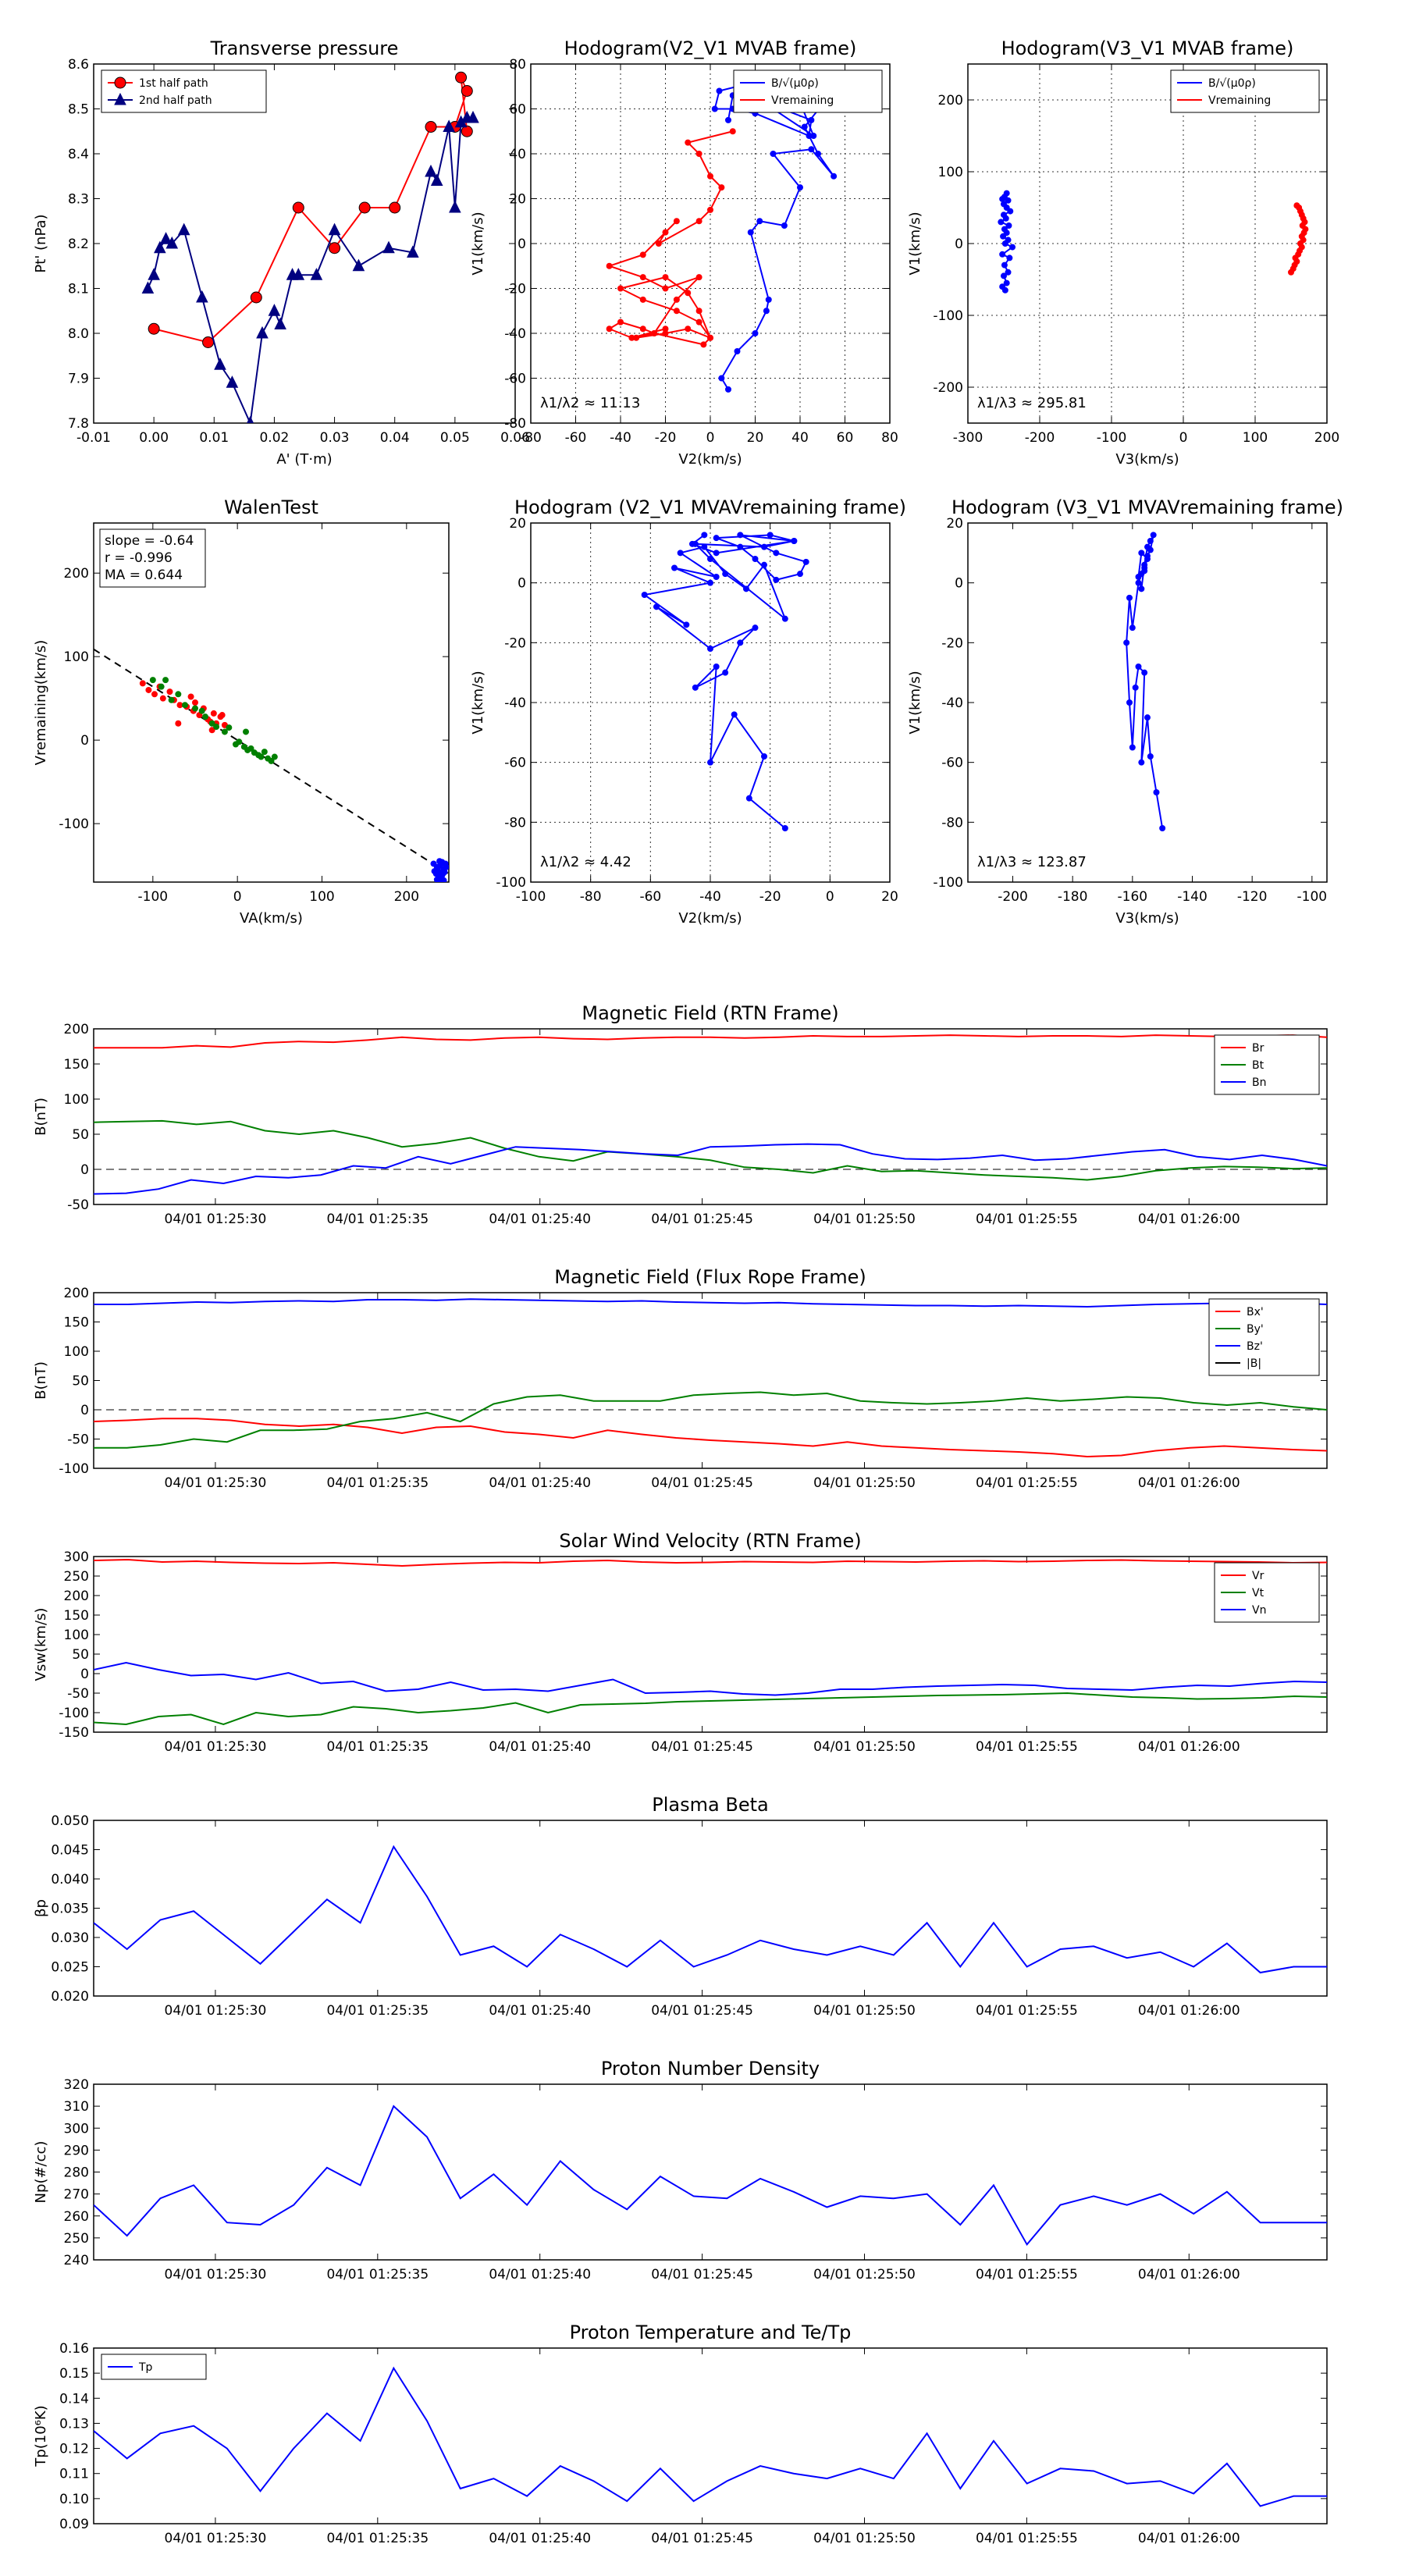  I want to click on x-tick-label: 40, so click(800, 438).